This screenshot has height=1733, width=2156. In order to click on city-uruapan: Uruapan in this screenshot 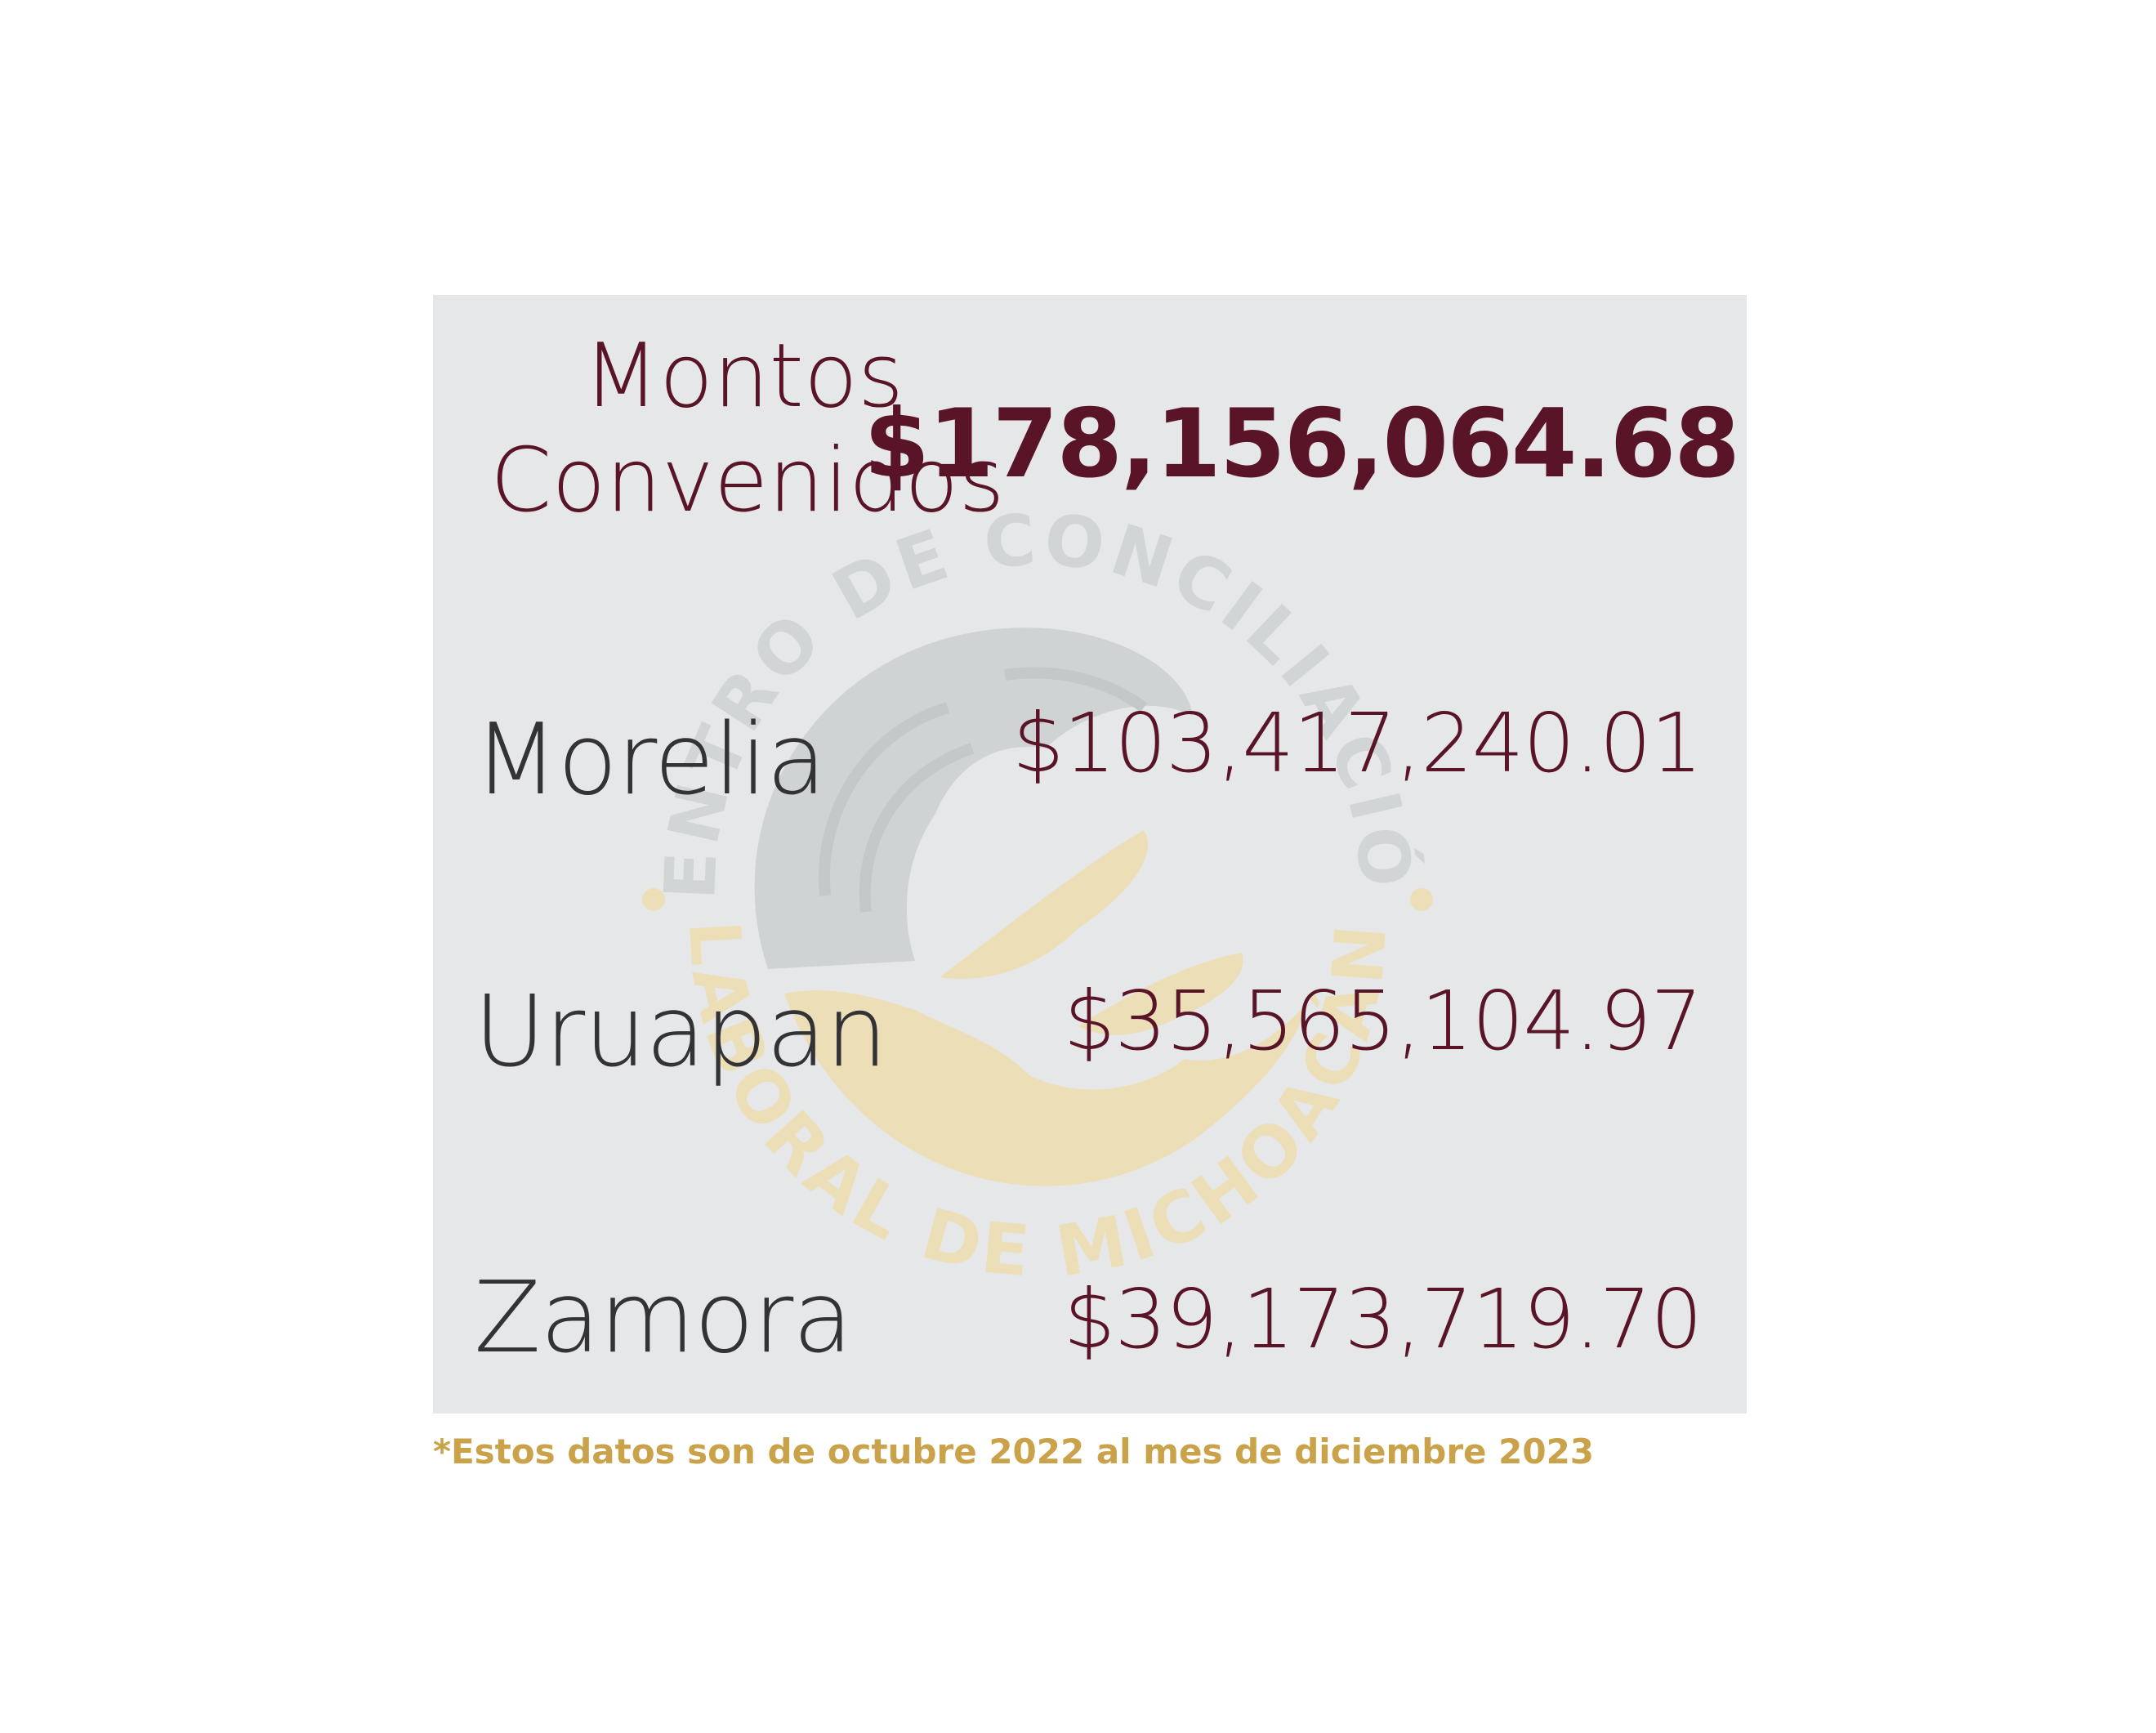, I will do `click(681, 1032)`.